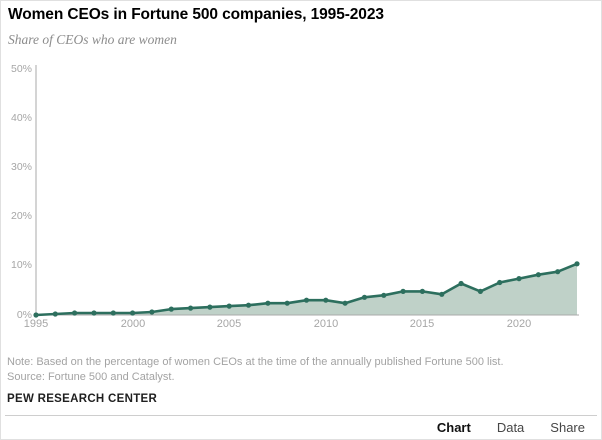 This screenshot has width=602, height=440. I want to click on data-point-2016, so click(442, 294).